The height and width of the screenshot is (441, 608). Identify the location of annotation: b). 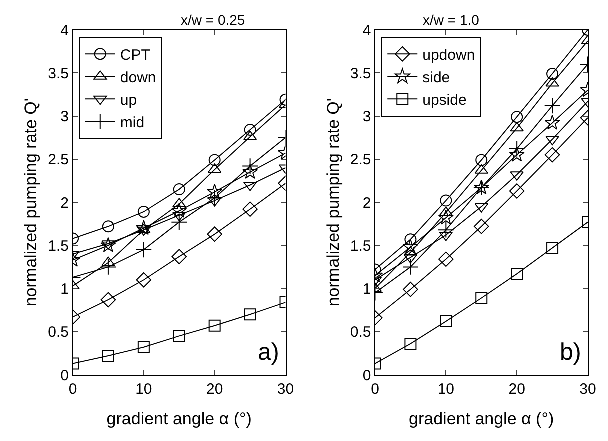
(571, 352).